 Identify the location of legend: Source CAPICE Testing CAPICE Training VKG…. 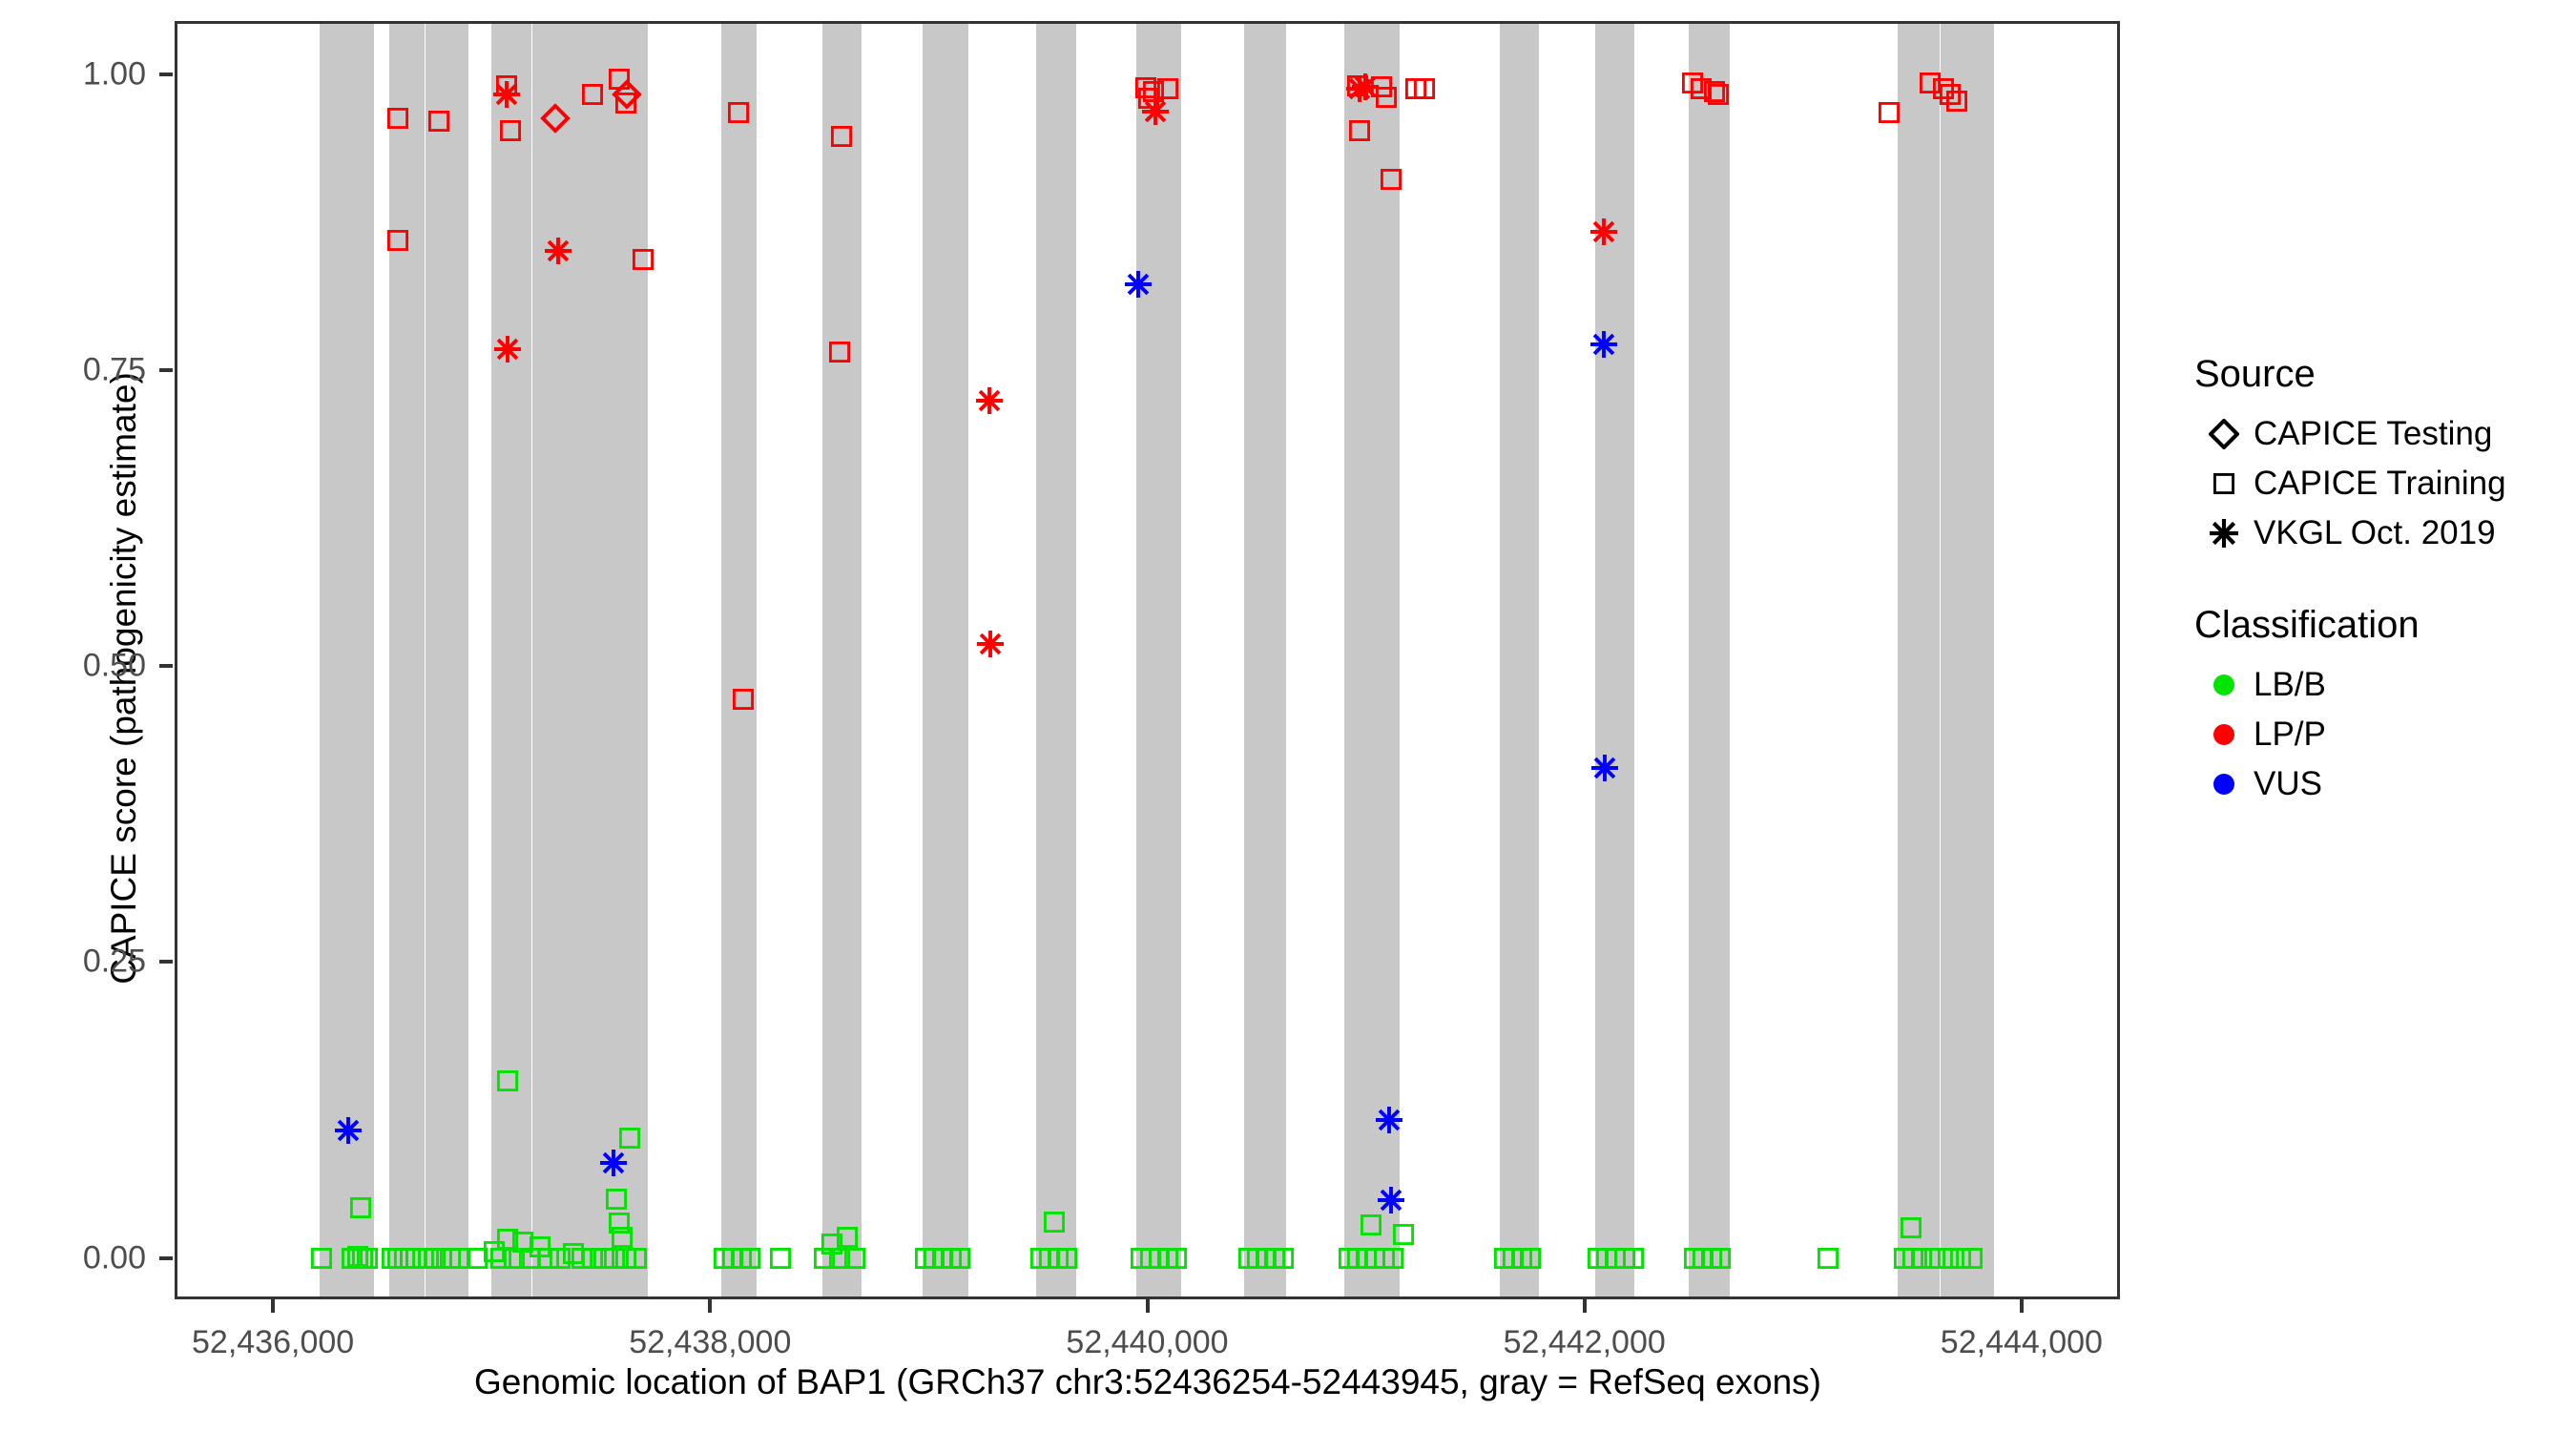
(2375, 581).